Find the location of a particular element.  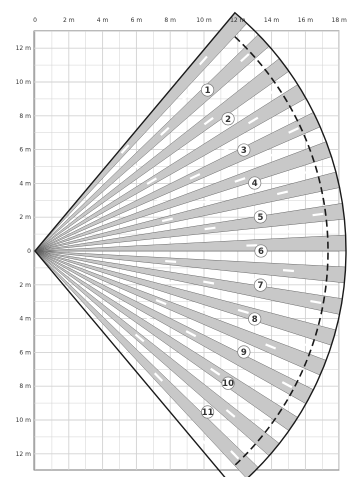

beam-wedge is located at coordinates (187, 211).